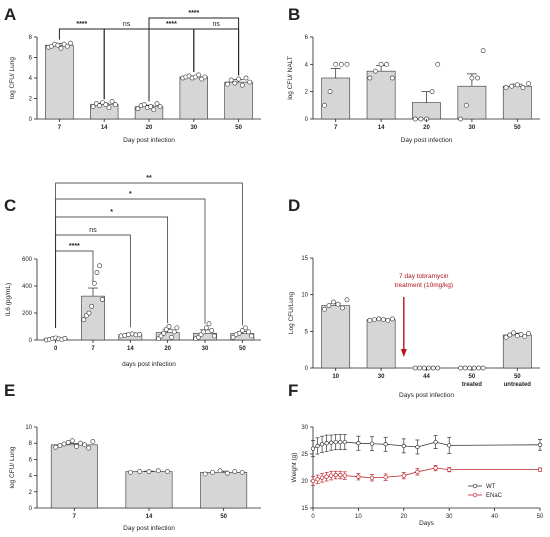 Image resolution: width=550 pixels, height=537 pixels. What do you see at coordinates (307, 93) in the screenshot?
I see `y-tick-label: 2` at bounding box center [307, 93].